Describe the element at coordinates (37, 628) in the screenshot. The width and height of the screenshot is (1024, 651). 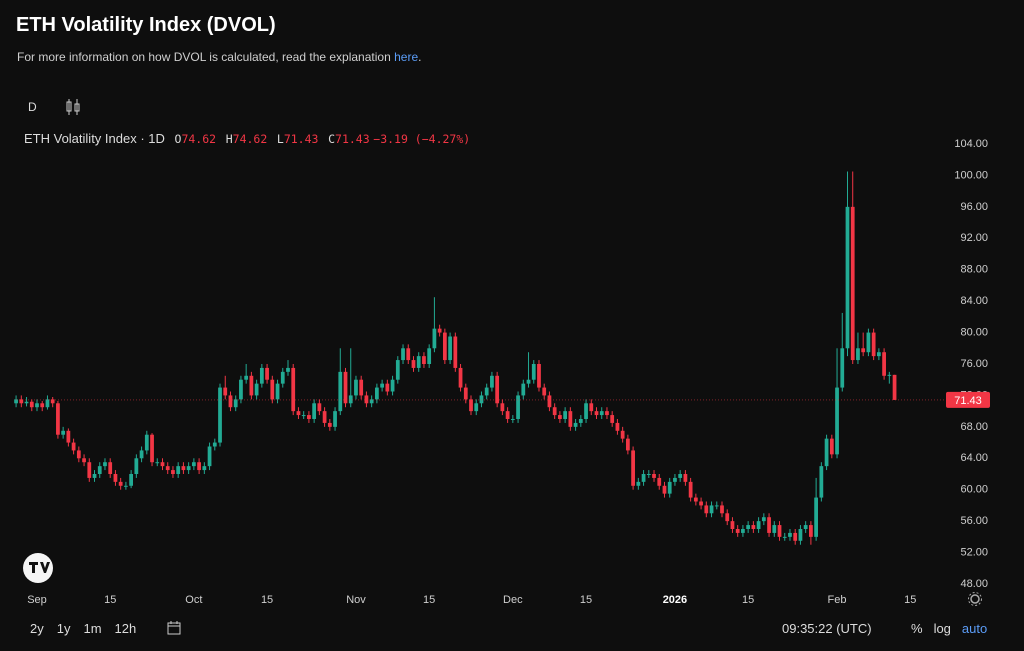
I see `range-button: 2y` at that location.